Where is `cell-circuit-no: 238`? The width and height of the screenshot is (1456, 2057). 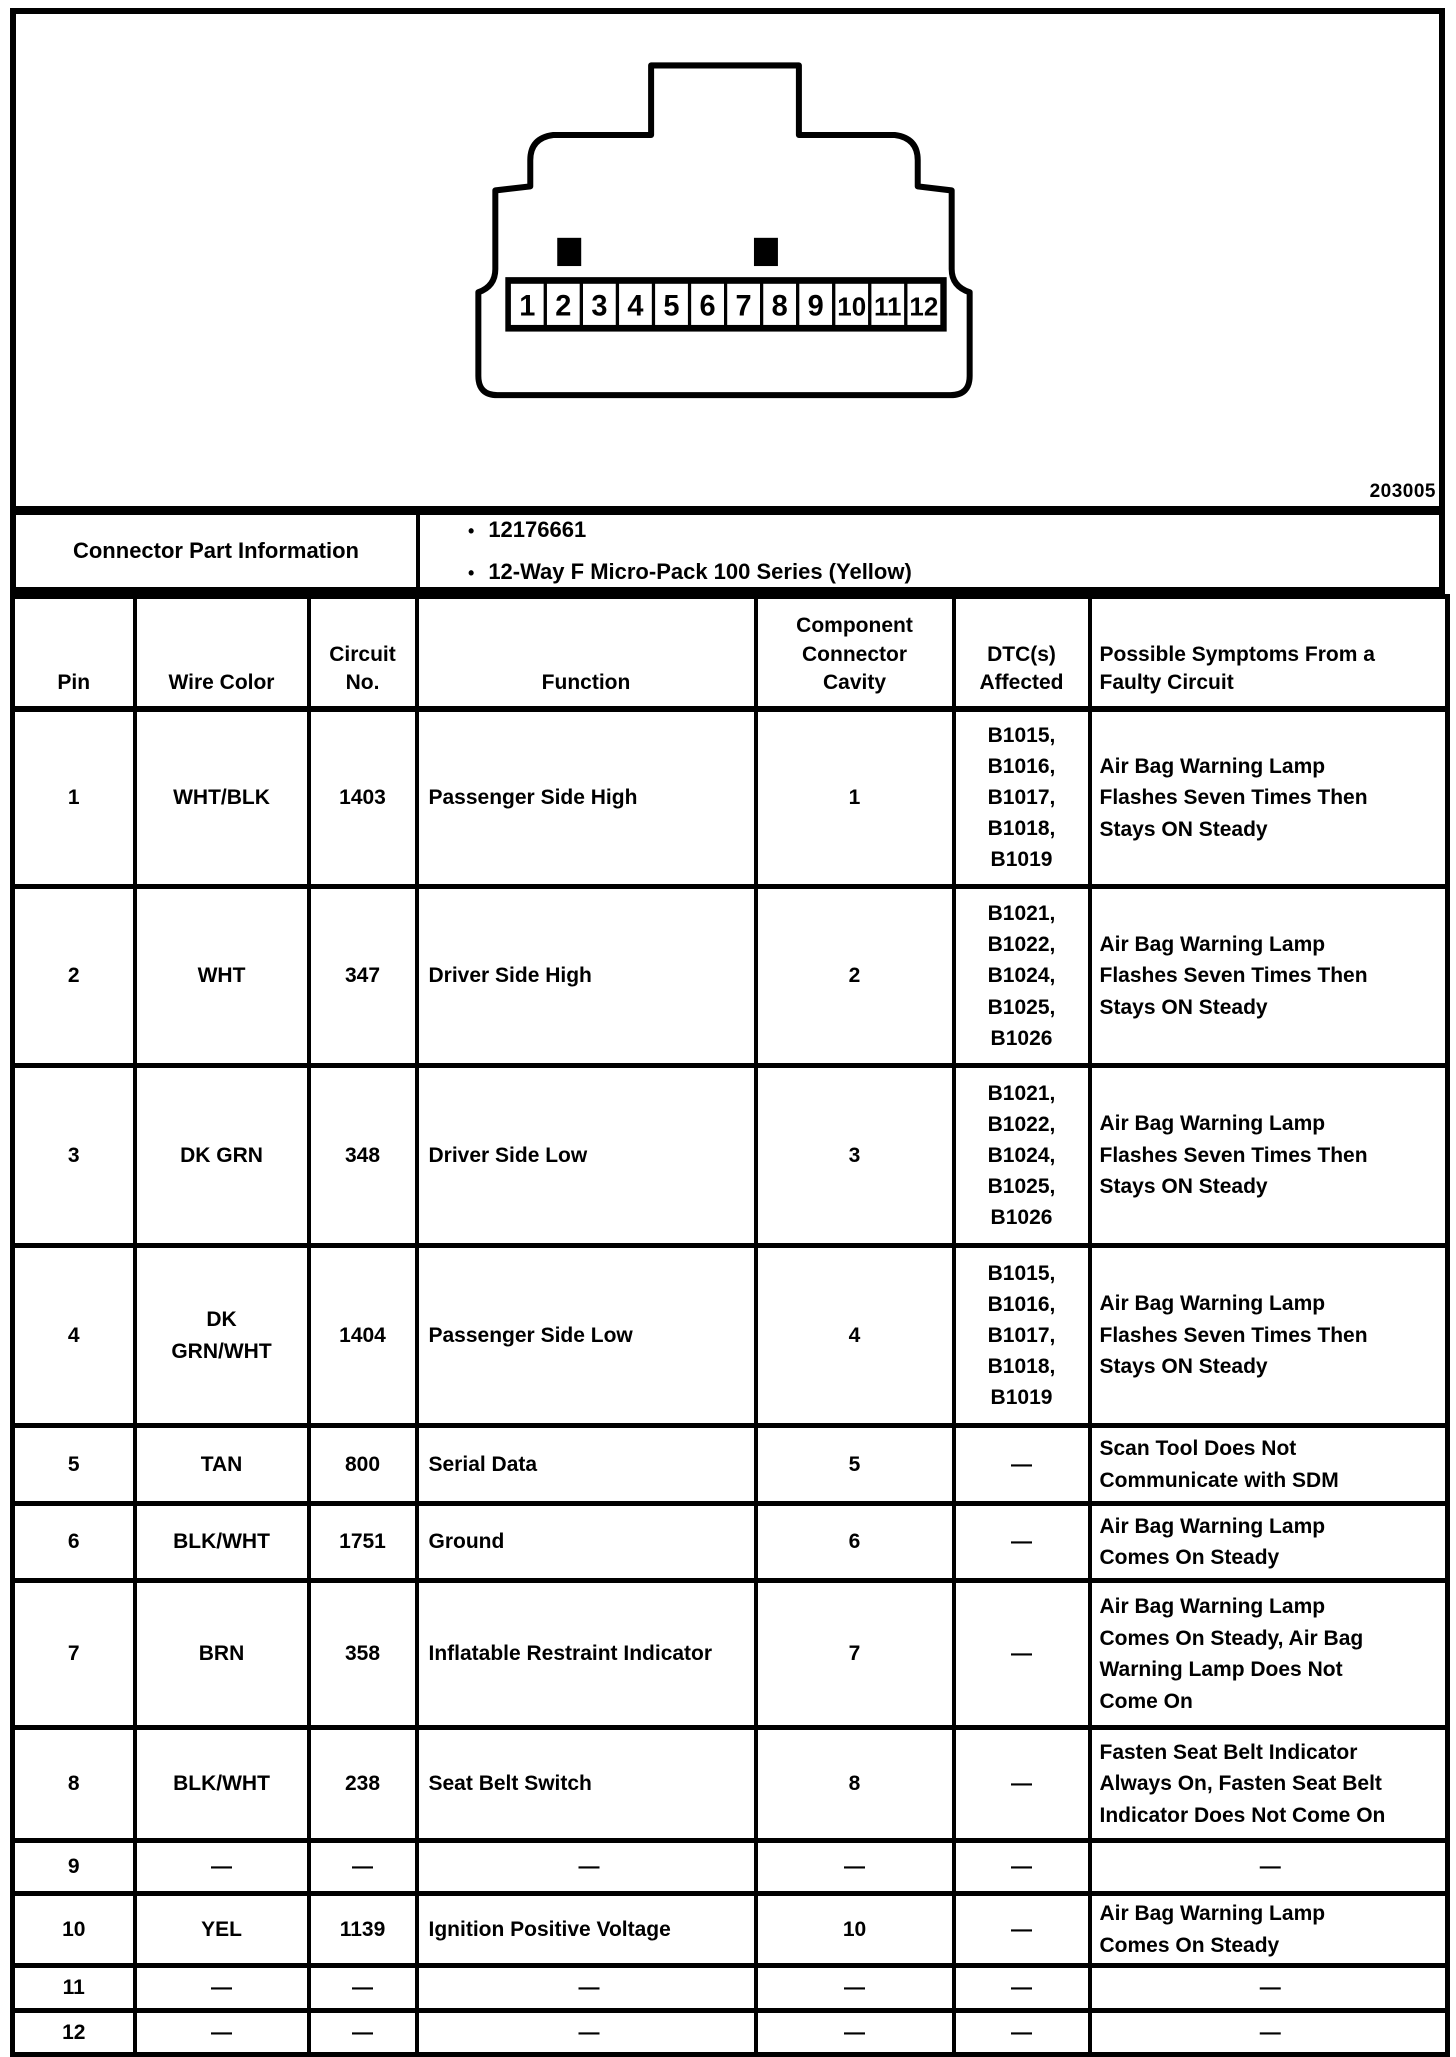
cell-circuit-no: 238 is located at coordinates (362, 1784).